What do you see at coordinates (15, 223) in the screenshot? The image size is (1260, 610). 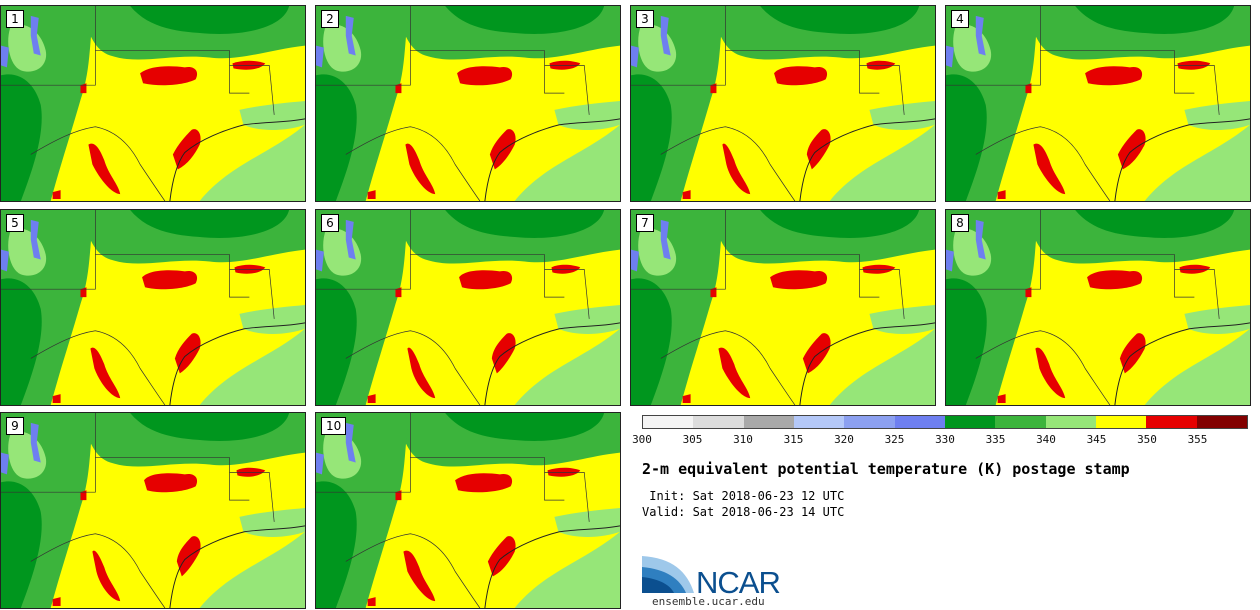 I see `panel-number: 5` at bounding box center [15, 223].